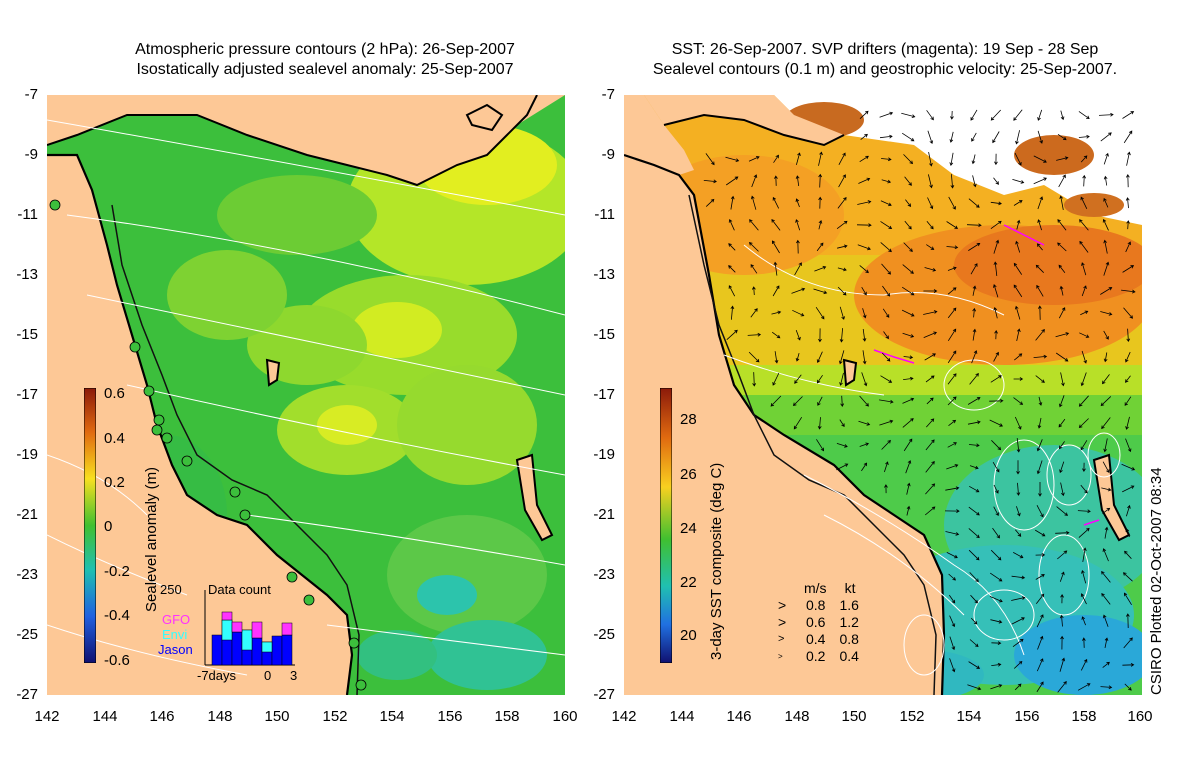 The image size is (1200, 780). Describe the element at coordinates (47, 716) in the screenshot. I see `x-tick: 142` at that location.